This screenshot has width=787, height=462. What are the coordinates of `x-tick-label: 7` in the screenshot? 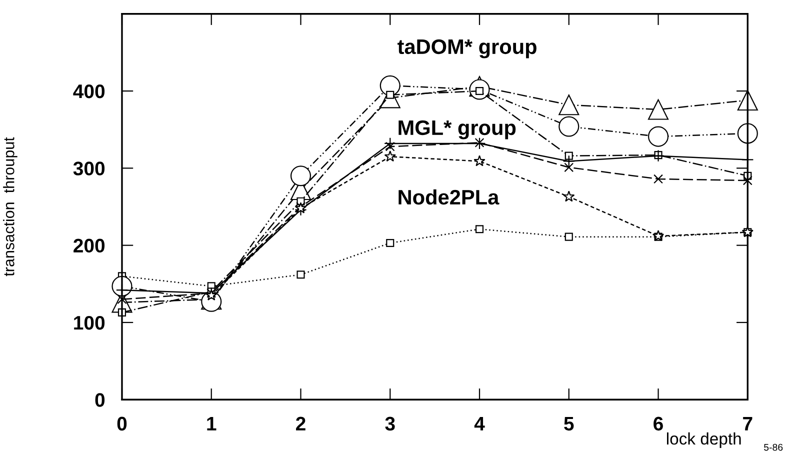 It's located at (747, 423).